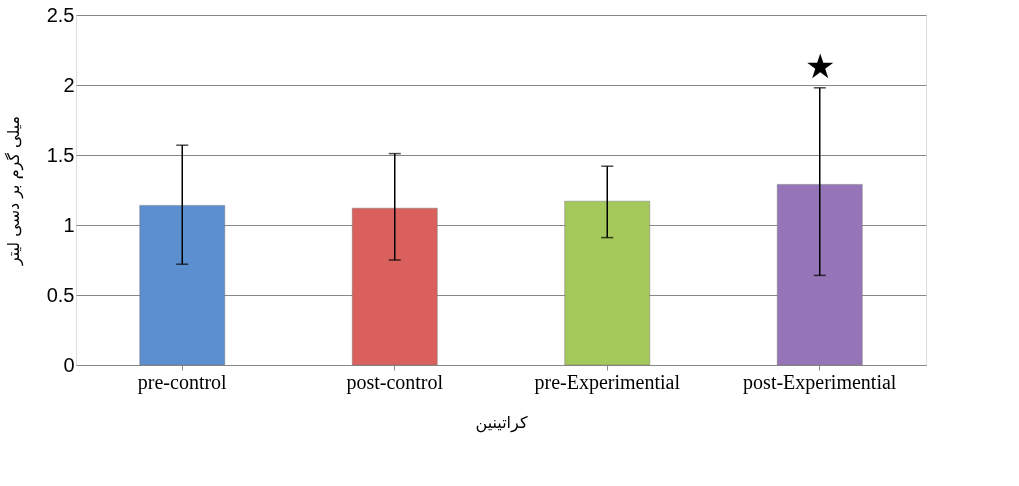  What do you see at coordinates (819, 65) in the screenshot?
I see `annotation: ★` at bounding box center [819, 65].